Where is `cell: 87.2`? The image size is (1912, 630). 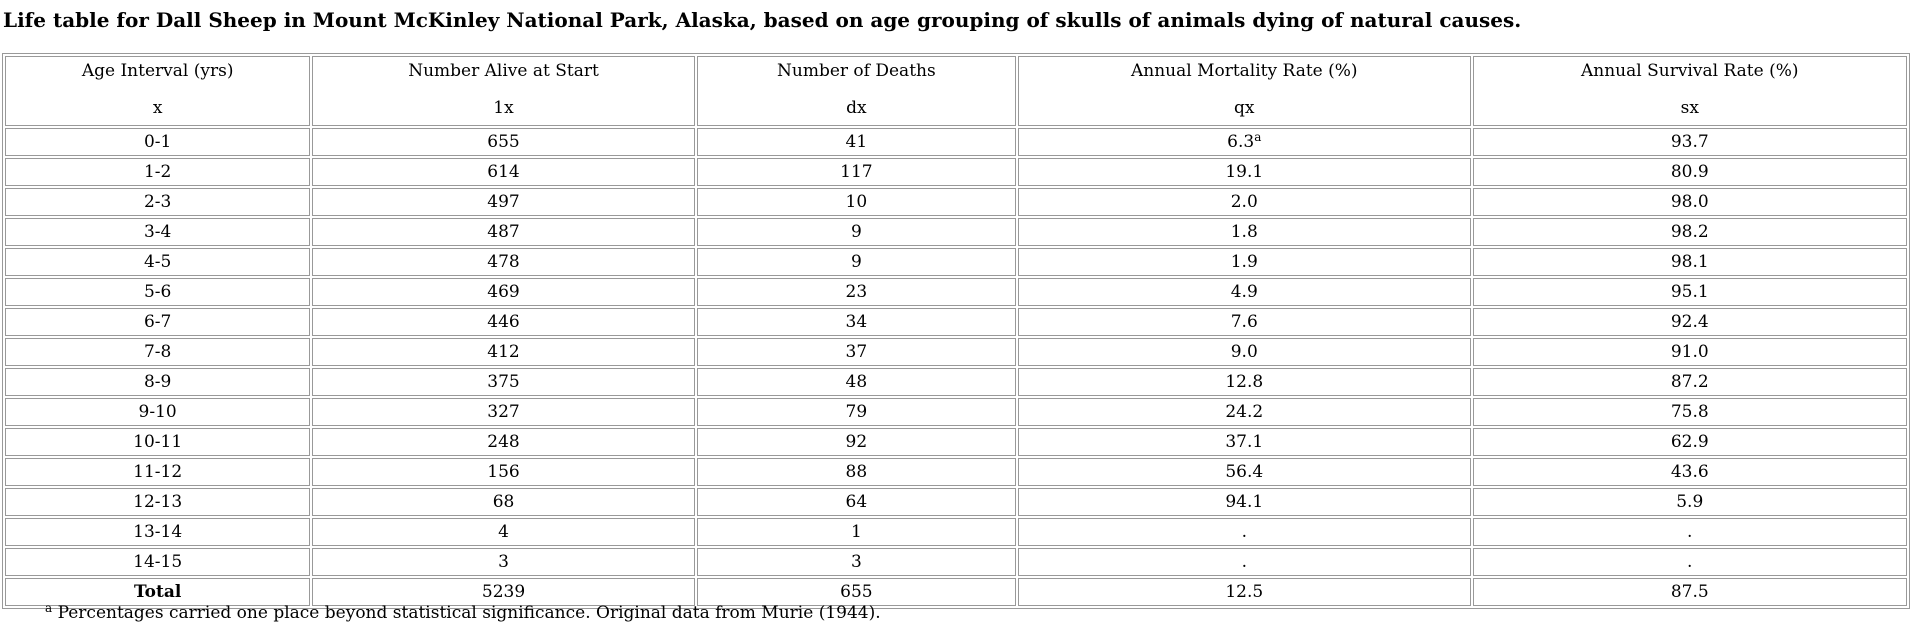
cell: 87.2 is located at coordinates (1689, 382).